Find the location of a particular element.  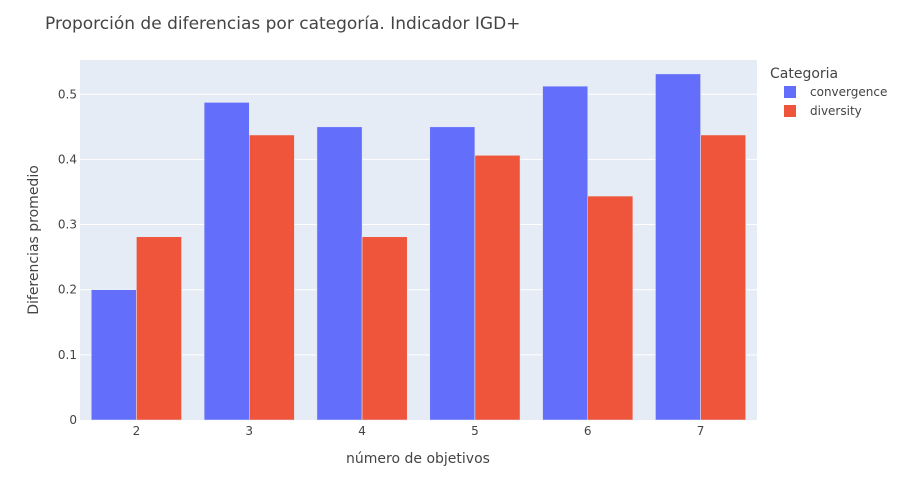

x-tick-label: 2 is located at coordinates (137, 431).